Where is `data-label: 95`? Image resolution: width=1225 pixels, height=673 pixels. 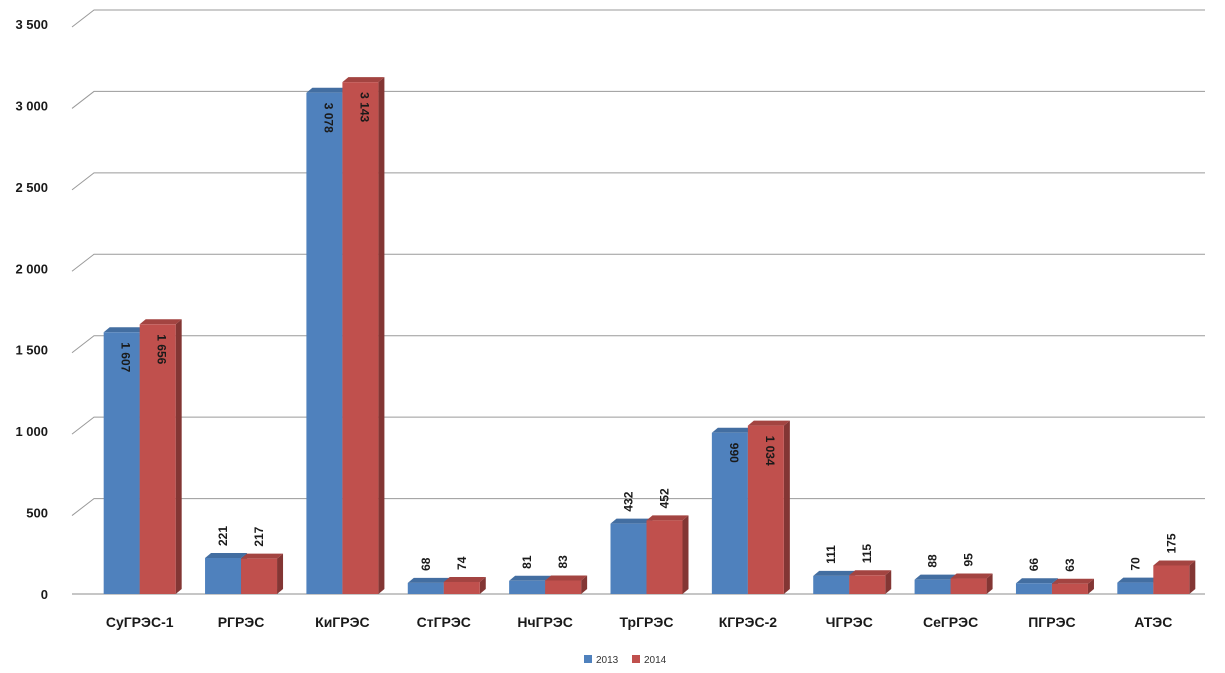
data-label: 95 is located at coordinates (969, 560).